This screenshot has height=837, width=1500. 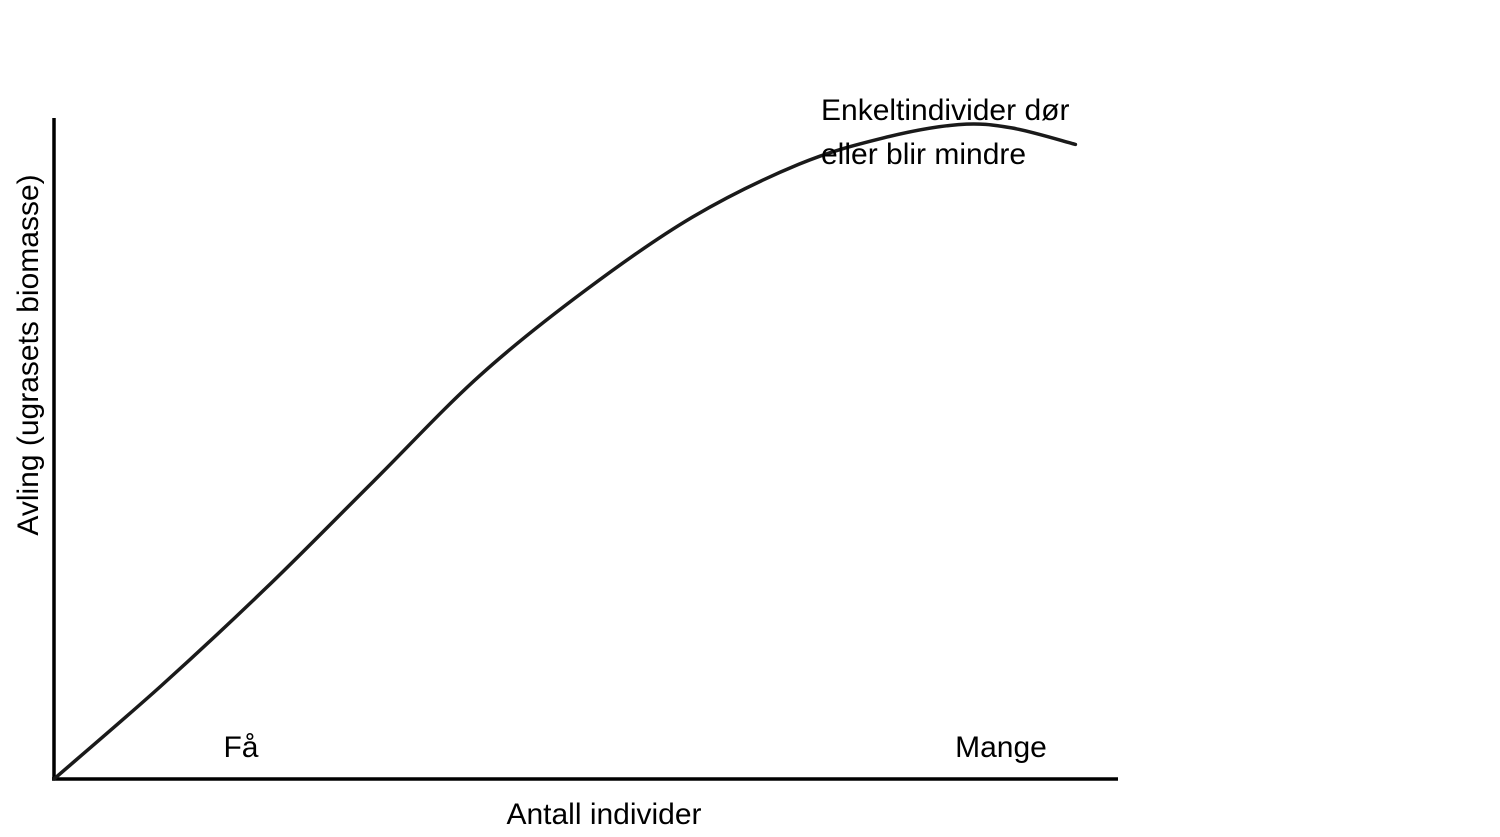 What do you see at coordinates (923, 154) in the screenshot?
I see `annotation-line-2: eller blir mindre` at bounding box center [923, 154].